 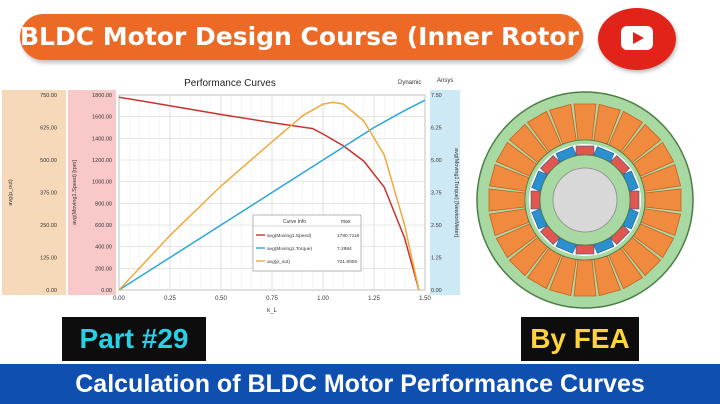 What do you see at coordinates (436, 129) in the screenshot?
I see `torque-tick-label: 6.25` at bounding box center [436, 129].